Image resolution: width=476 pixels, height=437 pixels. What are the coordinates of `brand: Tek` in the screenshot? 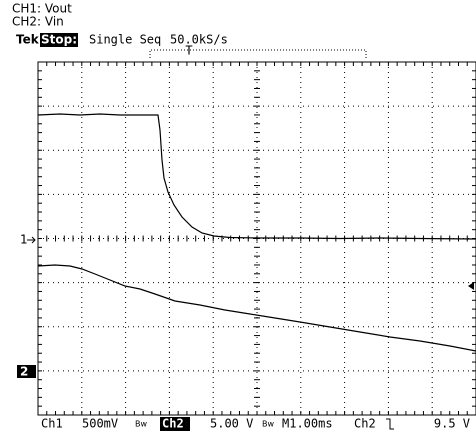 It's located at (28, 40).